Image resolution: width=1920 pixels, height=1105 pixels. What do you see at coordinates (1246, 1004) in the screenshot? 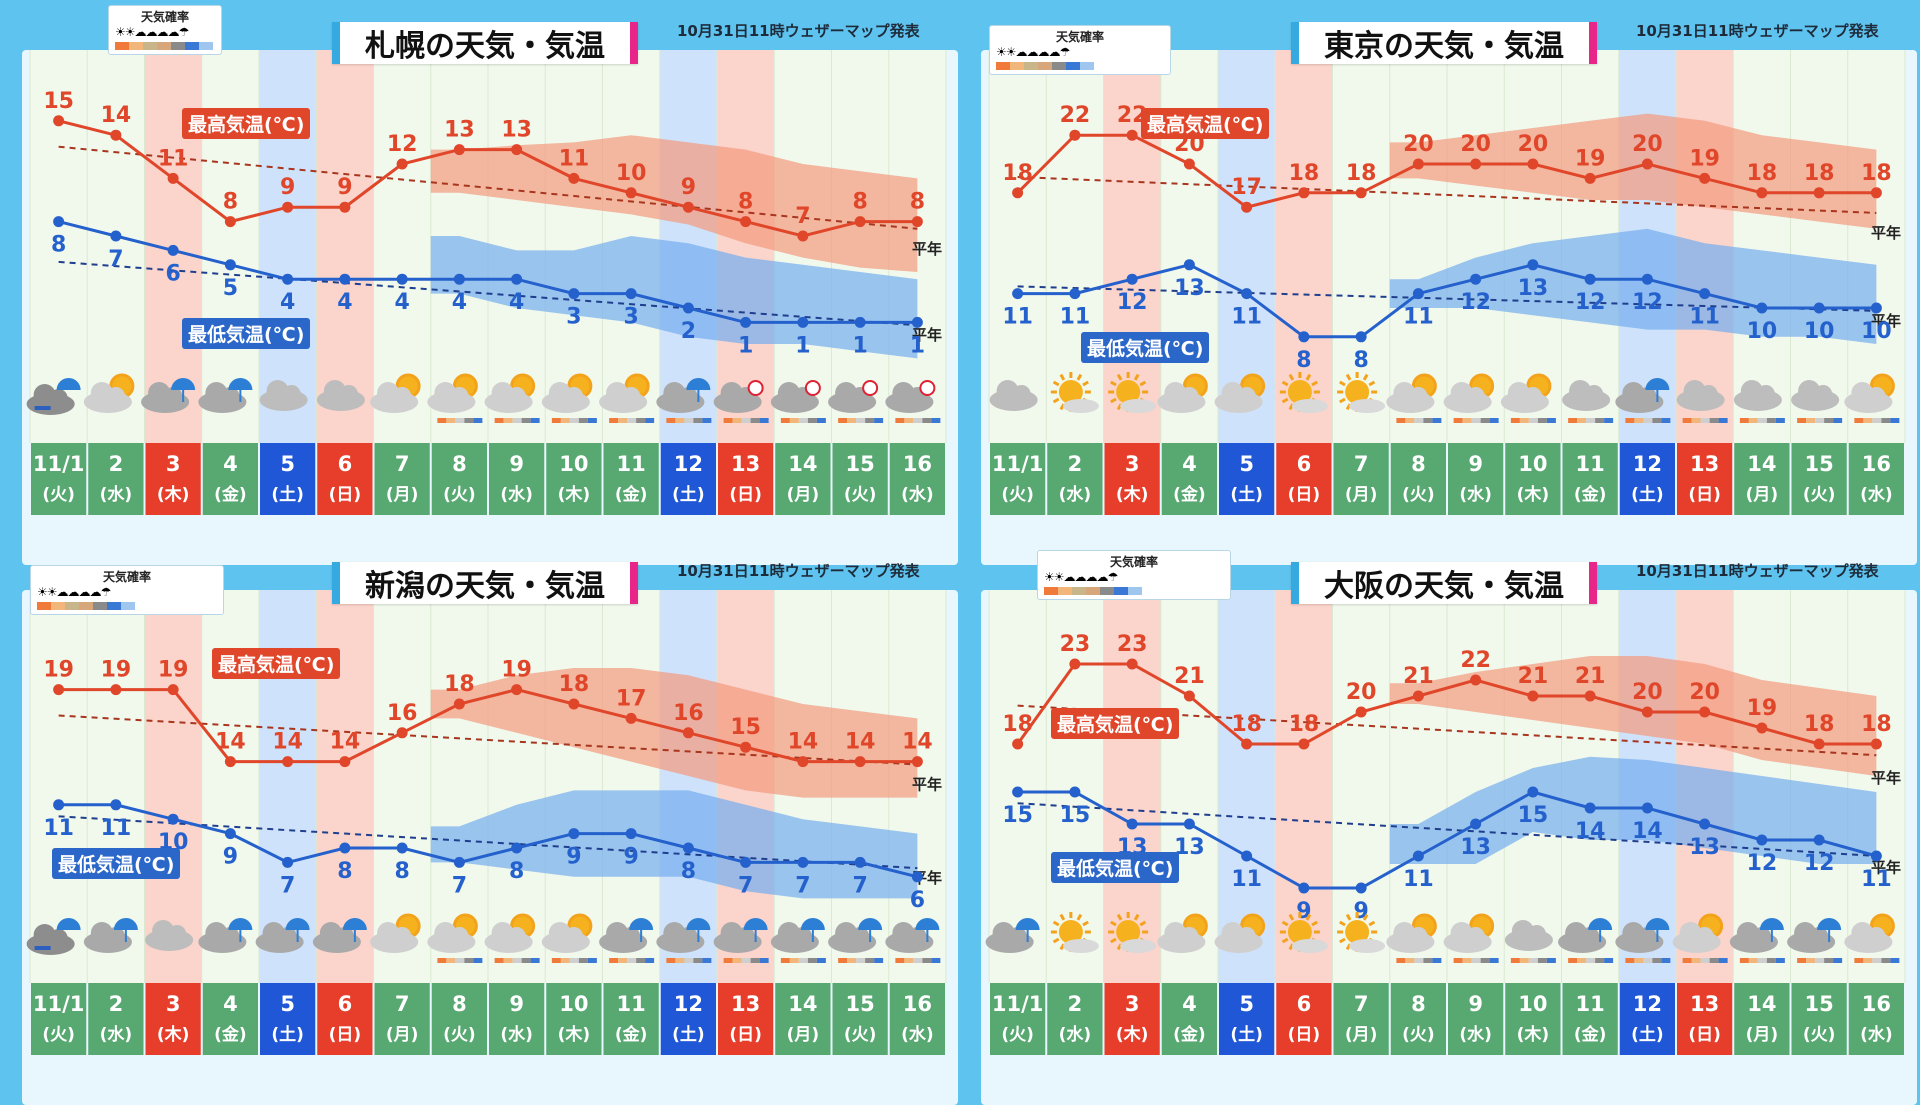
I see `date-label: 5` at bounding box center [1246, 1004].